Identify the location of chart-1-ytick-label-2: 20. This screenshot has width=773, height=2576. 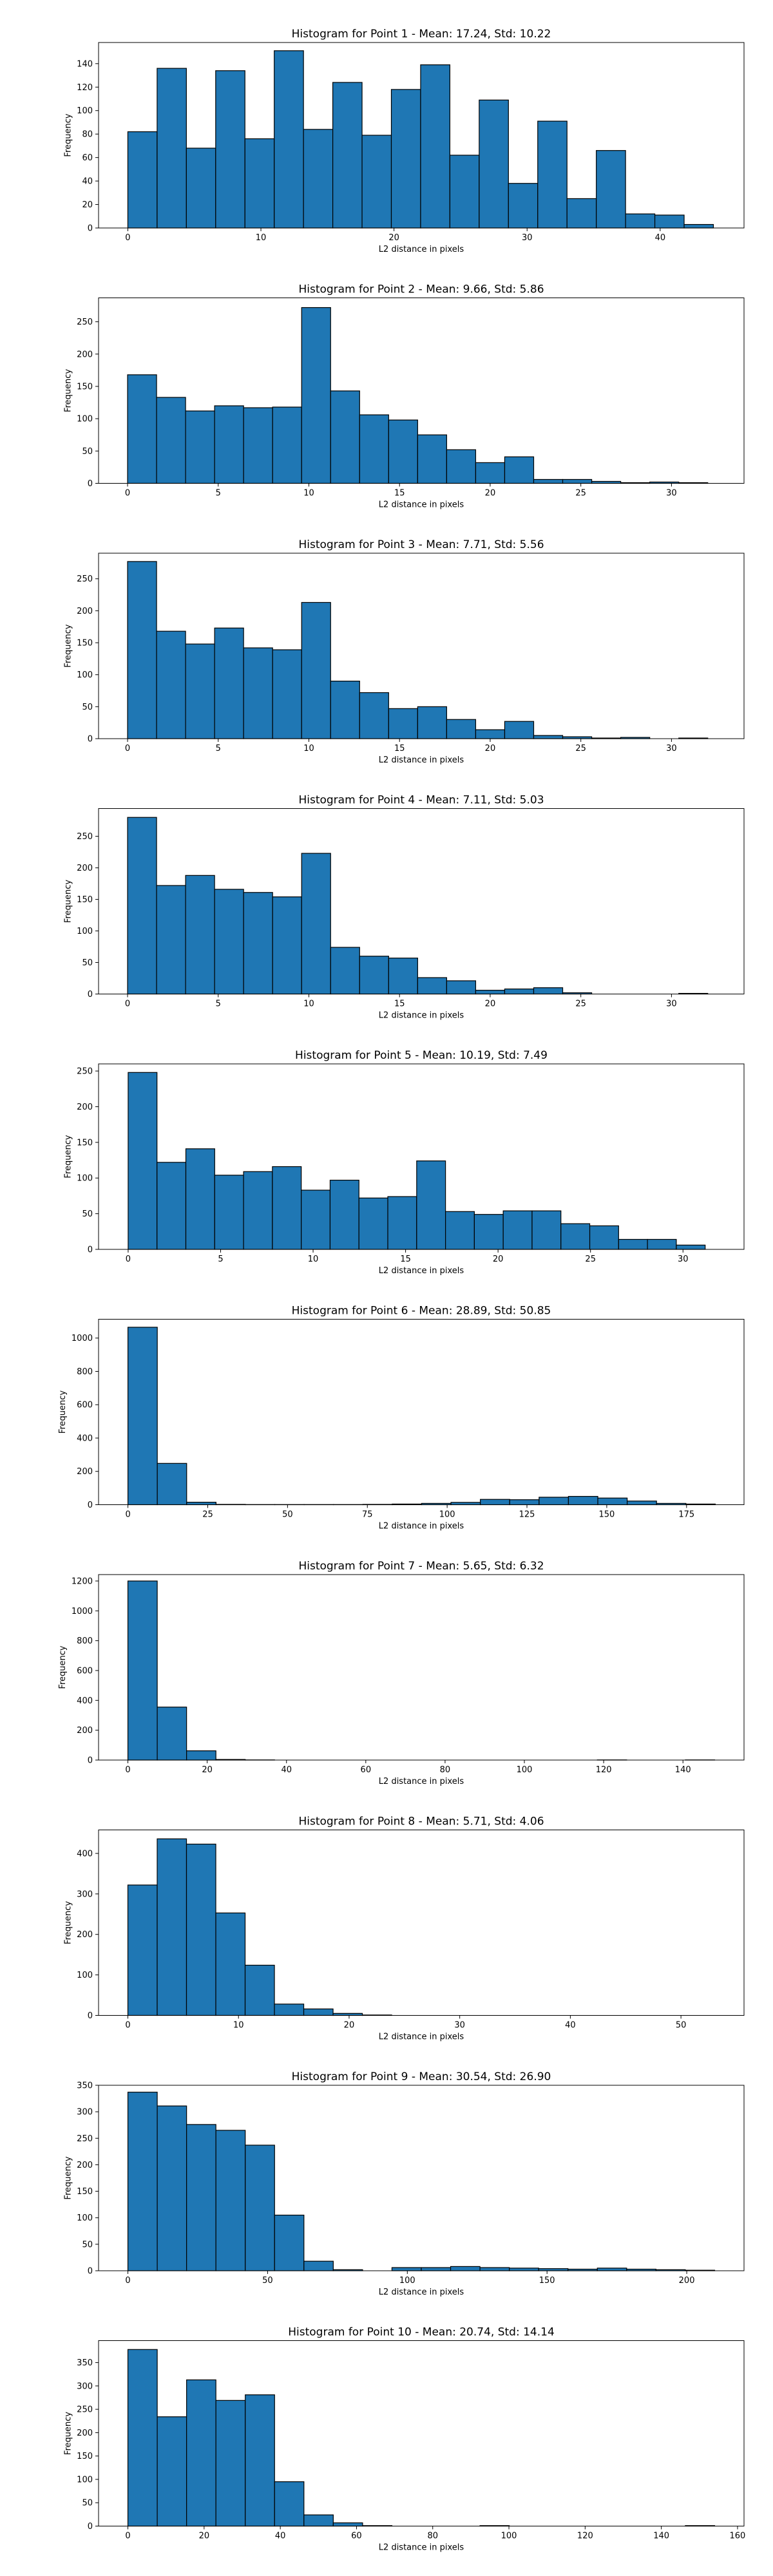
(87, 205).